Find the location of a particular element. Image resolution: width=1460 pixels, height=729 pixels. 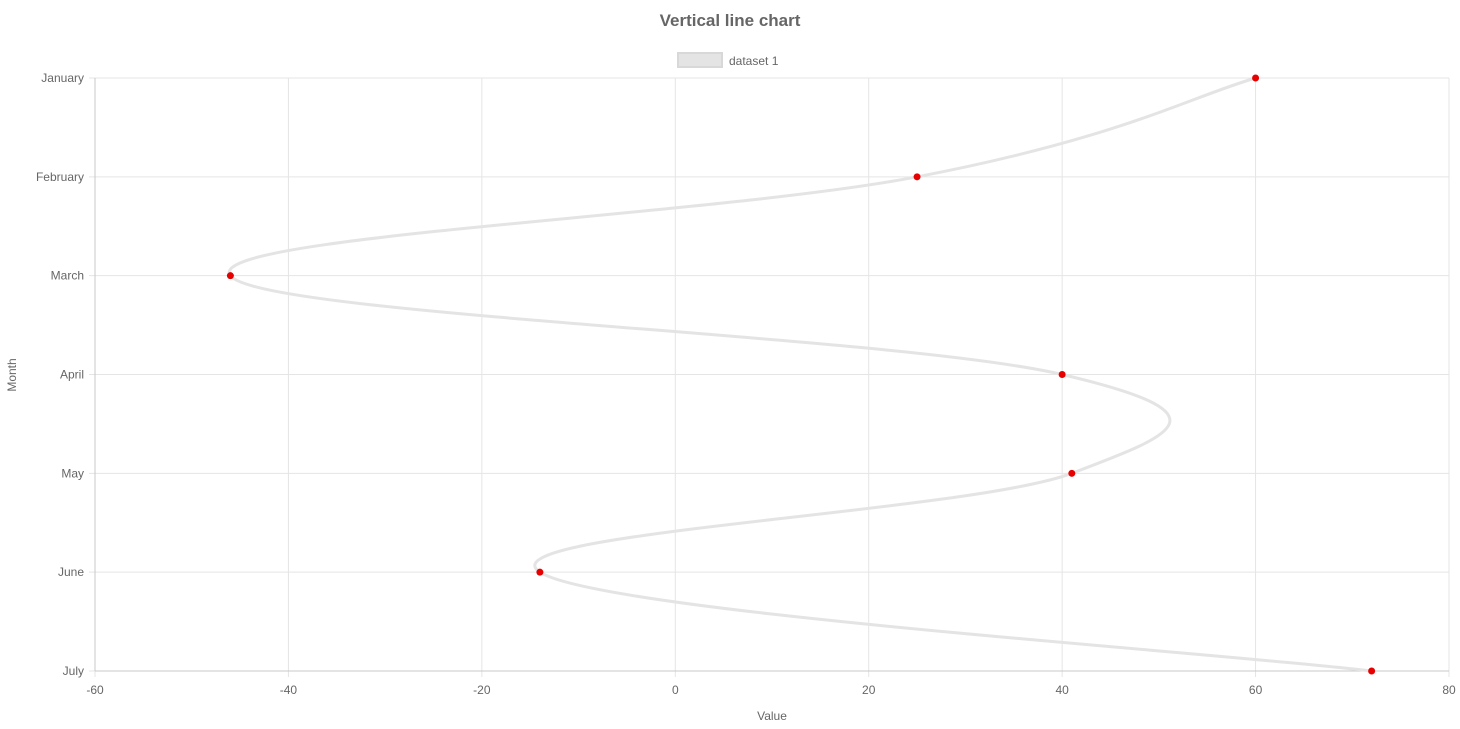

x-tick-label: 80 is located at coordinates (1449, 690).